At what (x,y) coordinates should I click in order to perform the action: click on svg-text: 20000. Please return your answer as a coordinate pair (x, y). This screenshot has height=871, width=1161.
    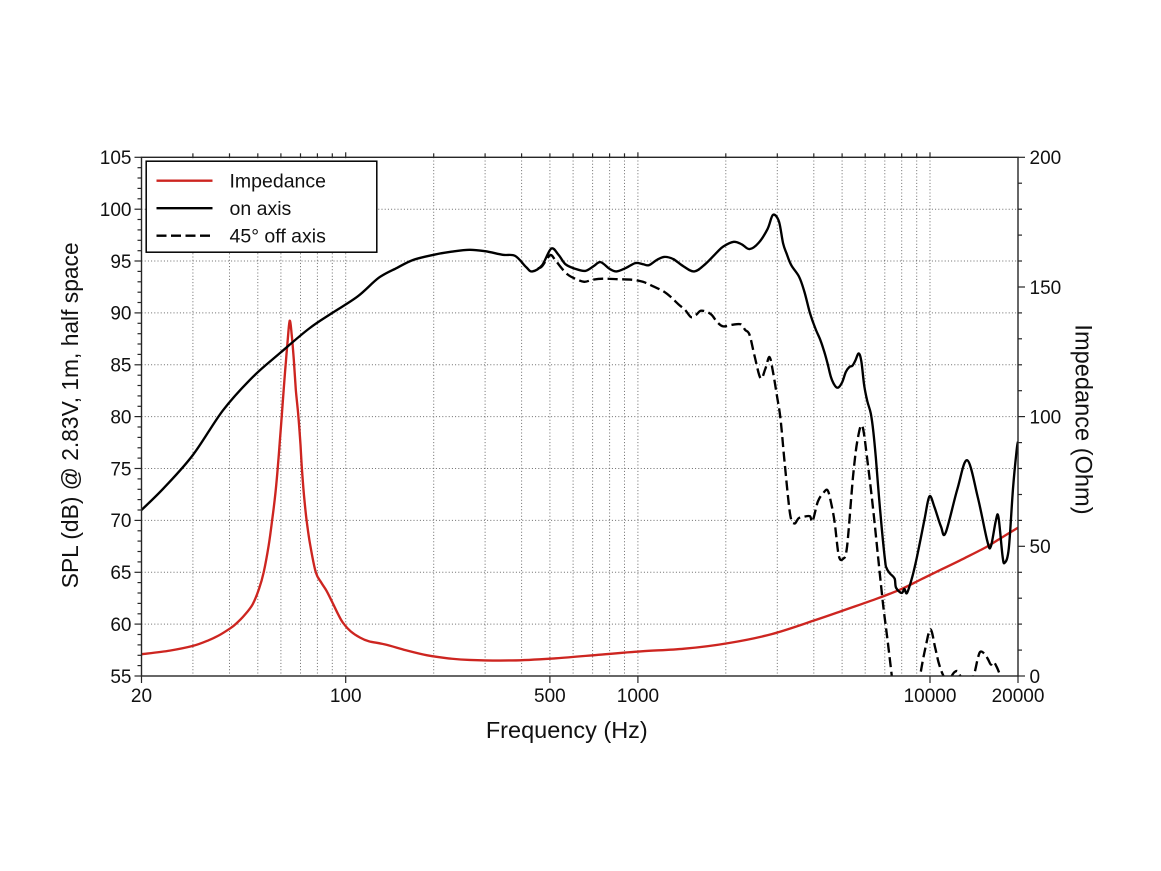
    Looking at the image, I should click on (1018, 696).